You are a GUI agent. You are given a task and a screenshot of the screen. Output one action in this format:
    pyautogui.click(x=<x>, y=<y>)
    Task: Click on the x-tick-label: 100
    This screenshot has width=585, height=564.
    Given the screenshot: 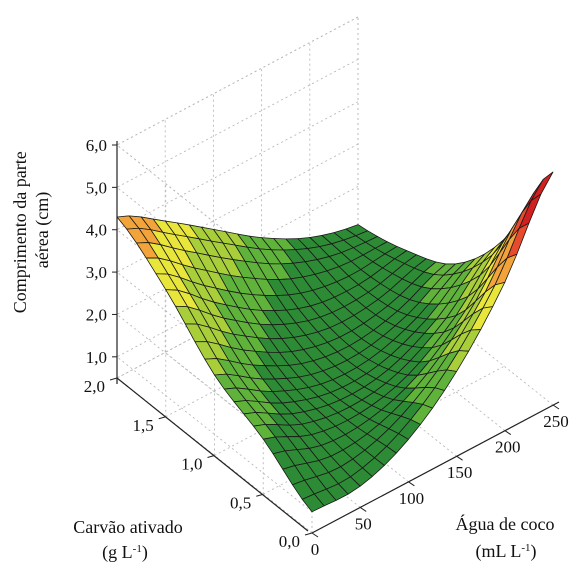 What is the action you would take?
    pyautogui.click(x=412, y=498)
    